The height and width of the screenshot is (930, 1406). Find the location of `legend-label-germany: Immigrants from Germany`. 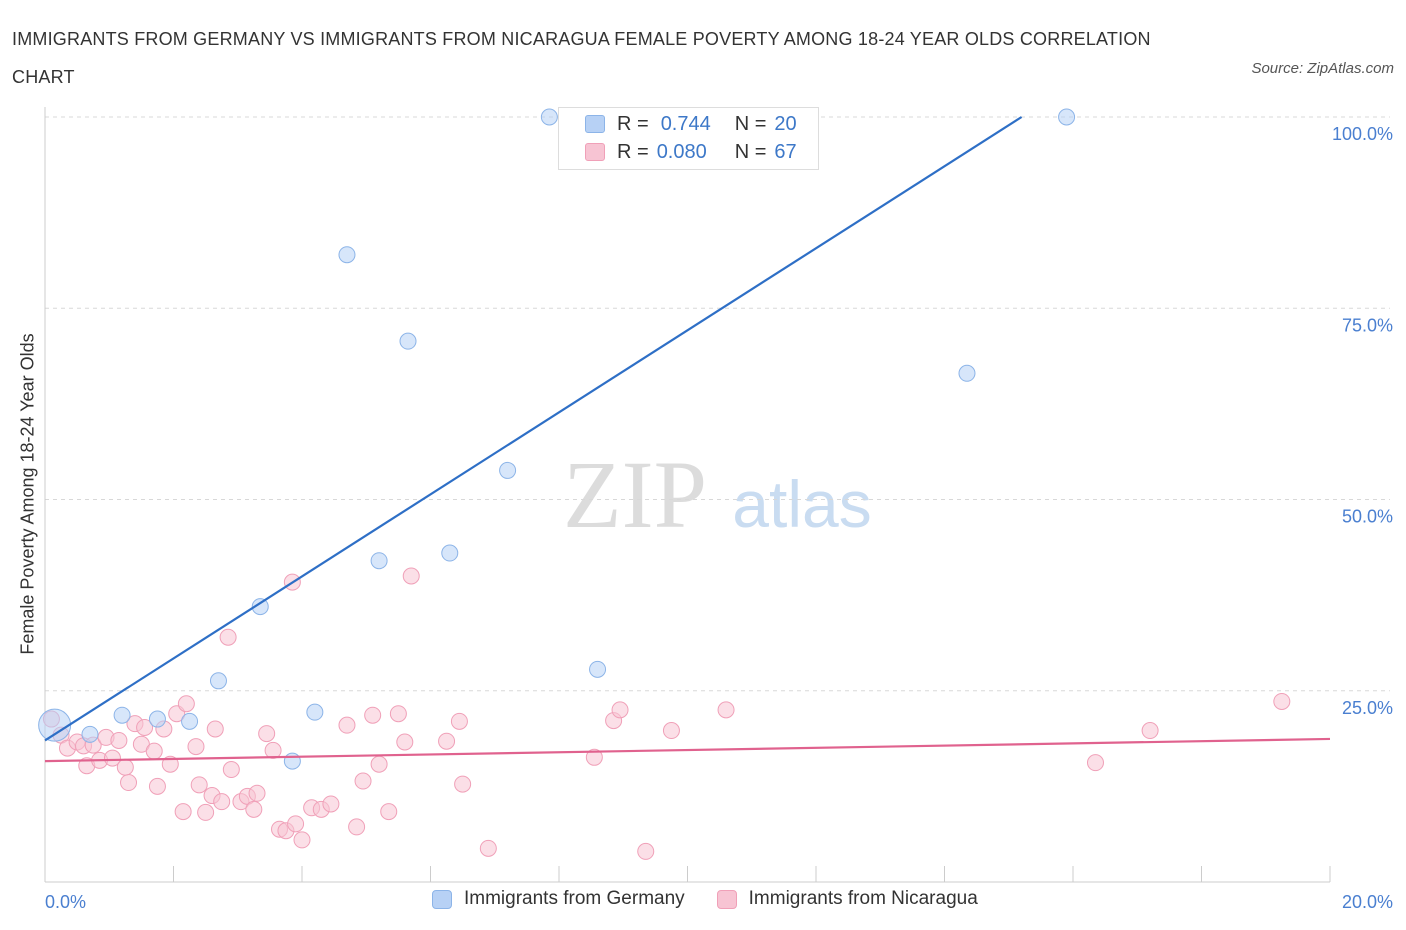

legend-label-germany: Immigrants from Germany is located at coordinates (574, 898).